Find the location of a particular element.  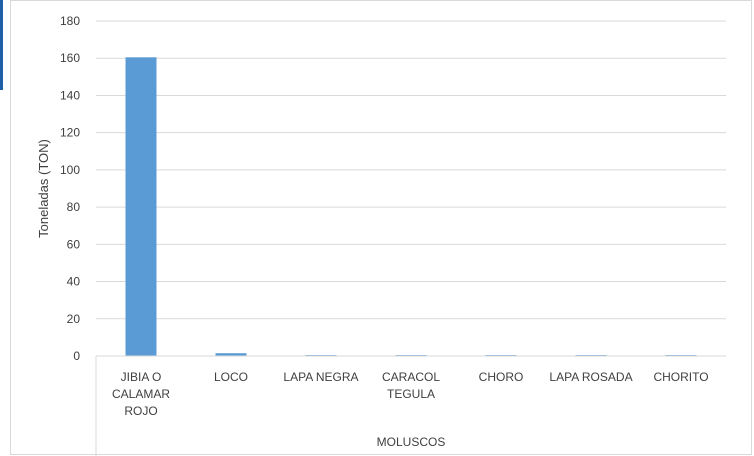

y-tick-label: 100 is located at coordinates (70, 170).